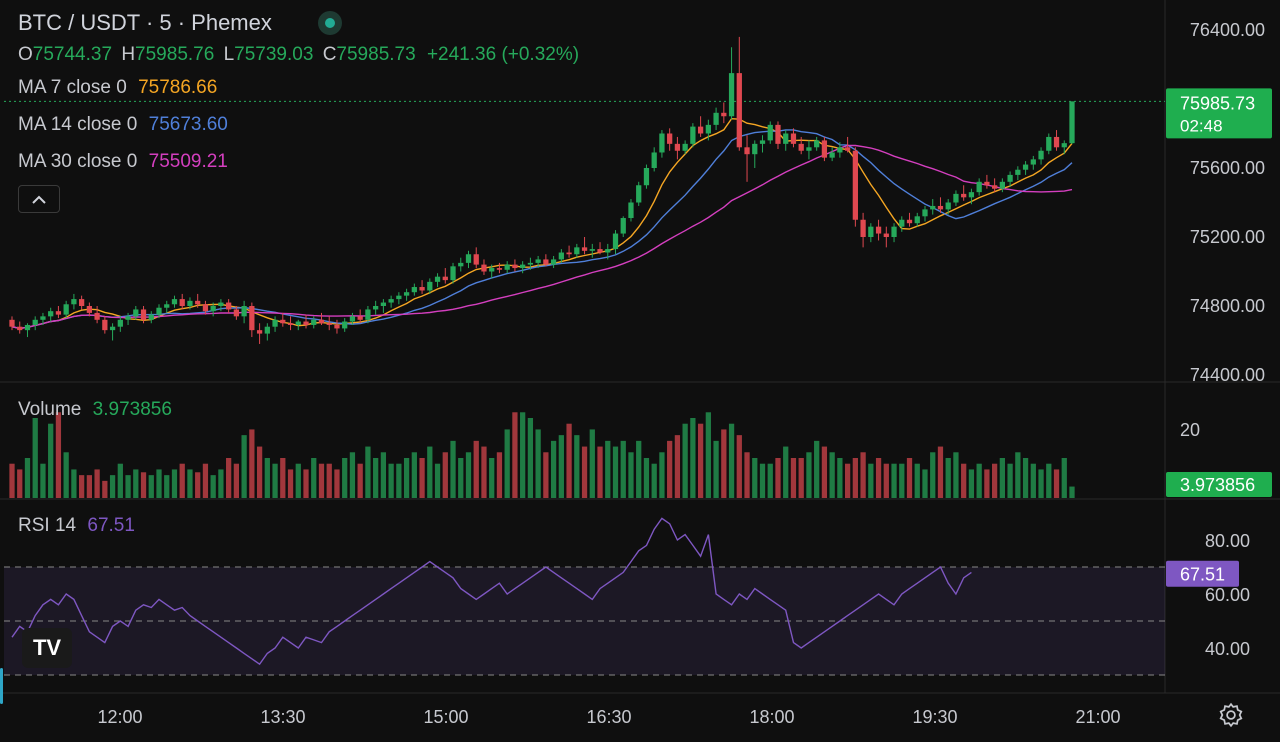  I want to click on ma30-value: 75509.21, so click(188, 161).